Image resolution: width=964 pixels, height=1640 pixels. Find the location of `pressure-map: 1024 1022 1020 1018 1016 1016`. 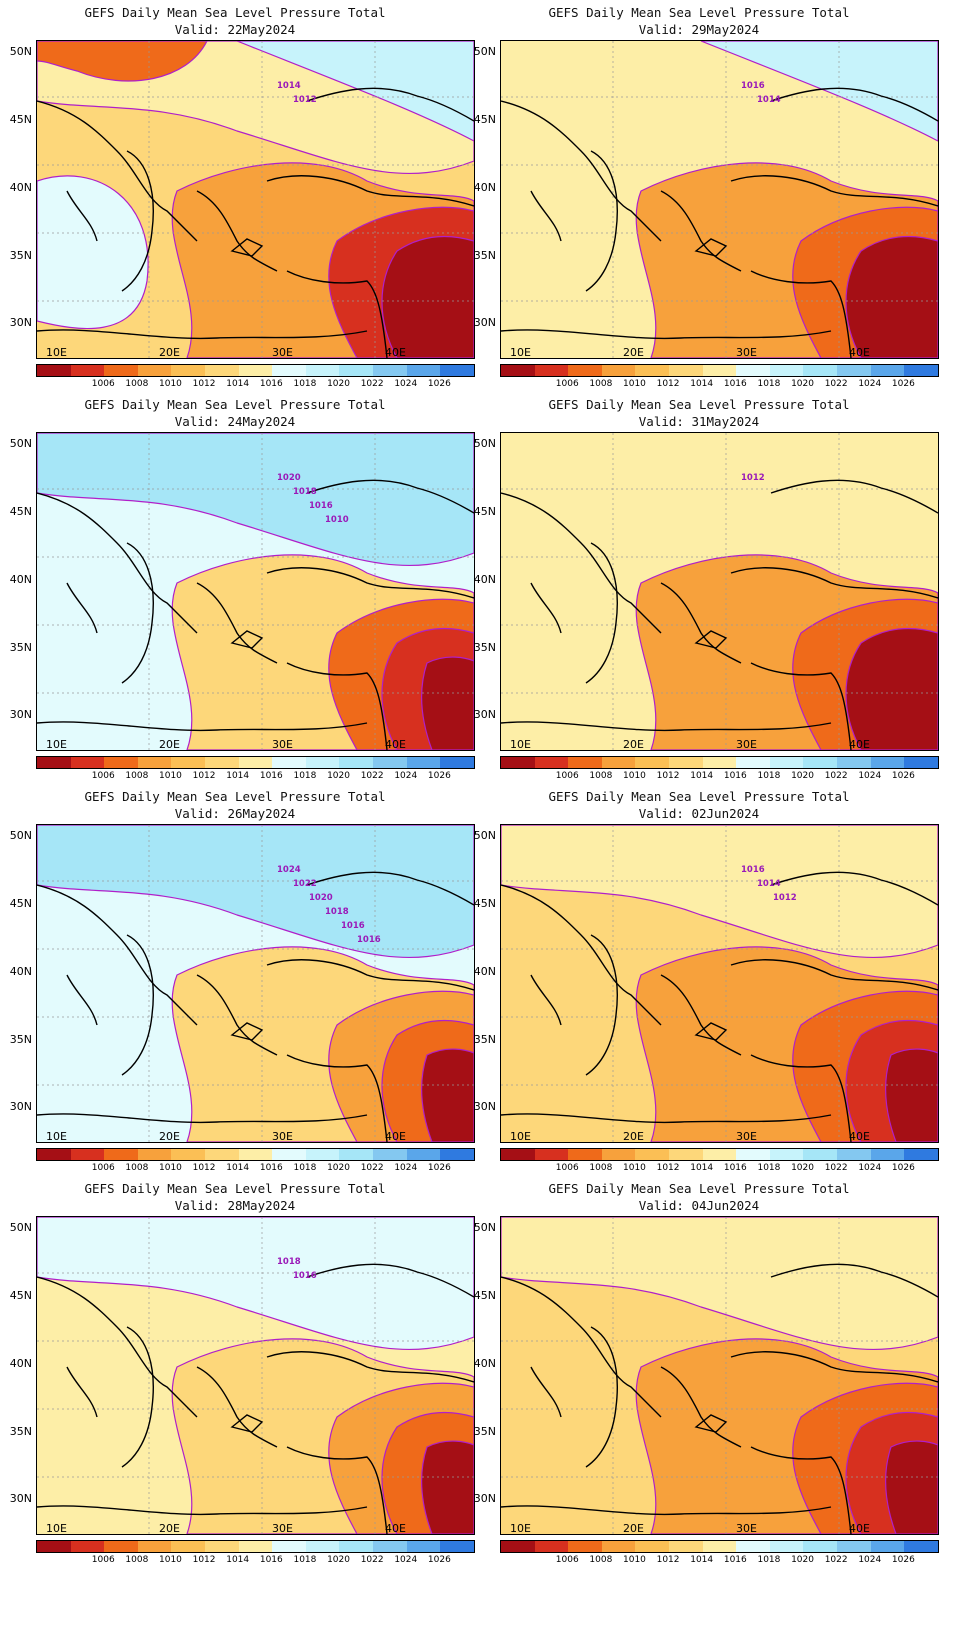

pressure-map: 1024 1022 1020 1018 1016 1016 is located at coordinates (255, 983).